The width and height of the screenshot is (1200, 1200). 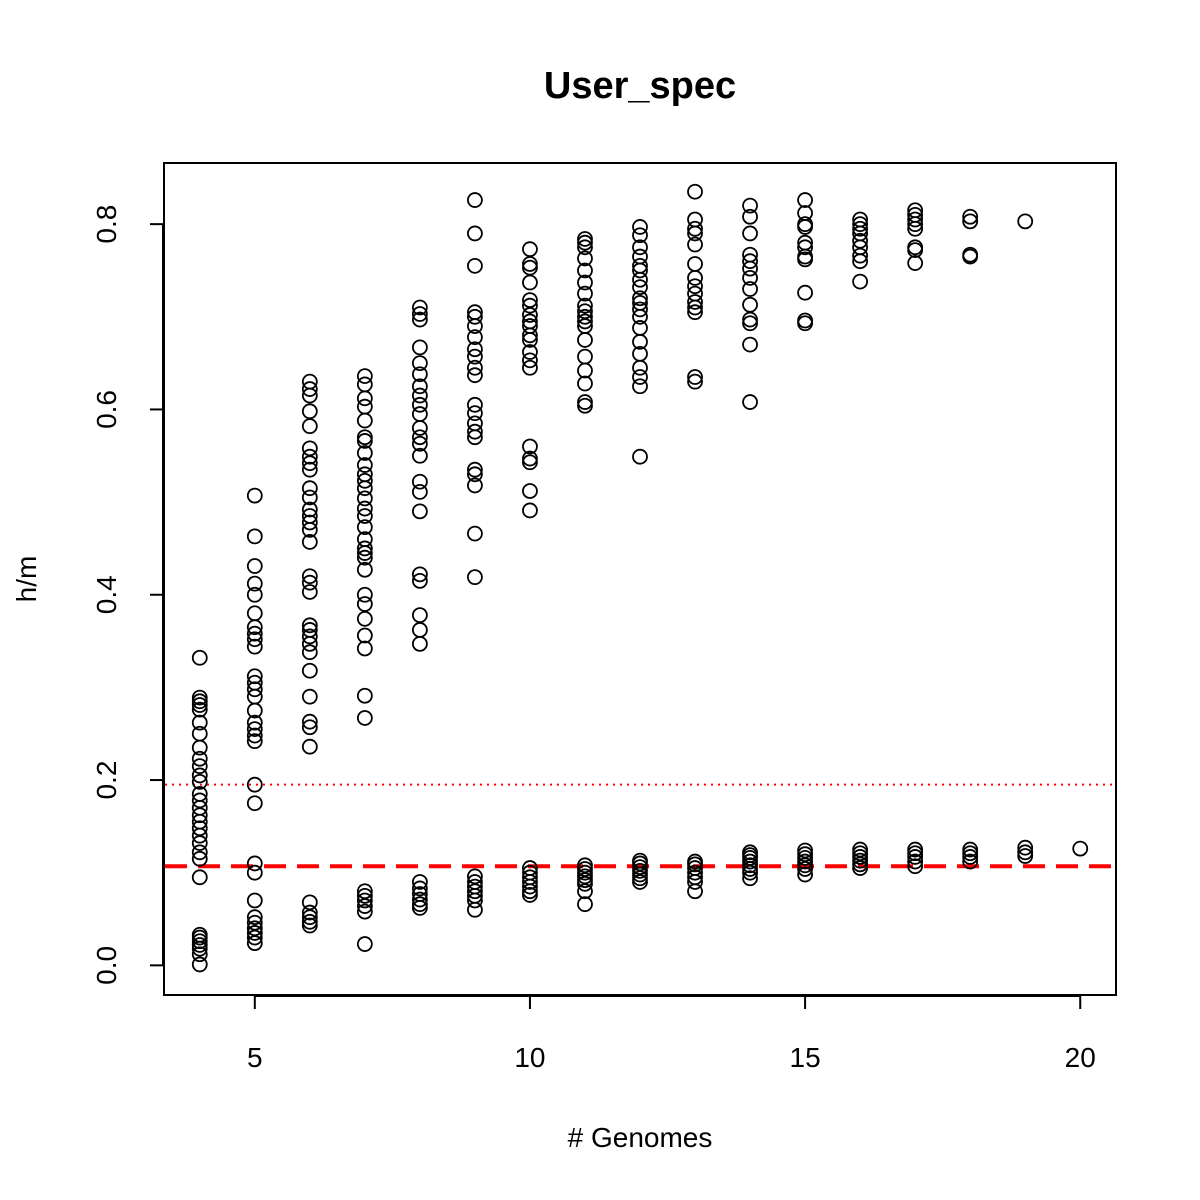 What do you see at coordinates (671, 1034) in the screenshot?
I see `x-axis: 5 10 15 20` at bounding box center [671, 1034].